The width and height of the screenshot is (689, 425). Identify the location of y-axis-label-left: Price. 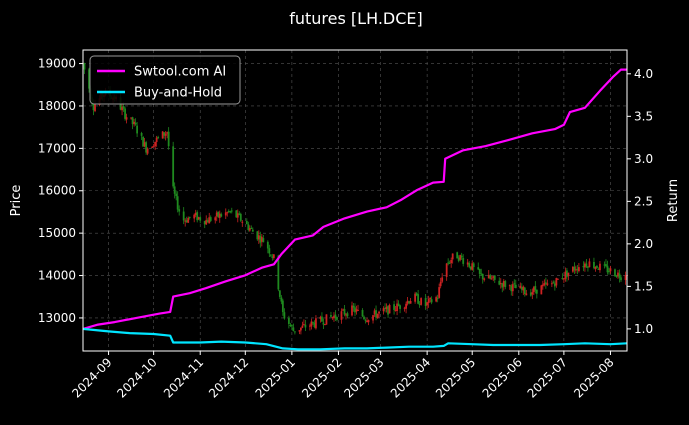
(16, 201).